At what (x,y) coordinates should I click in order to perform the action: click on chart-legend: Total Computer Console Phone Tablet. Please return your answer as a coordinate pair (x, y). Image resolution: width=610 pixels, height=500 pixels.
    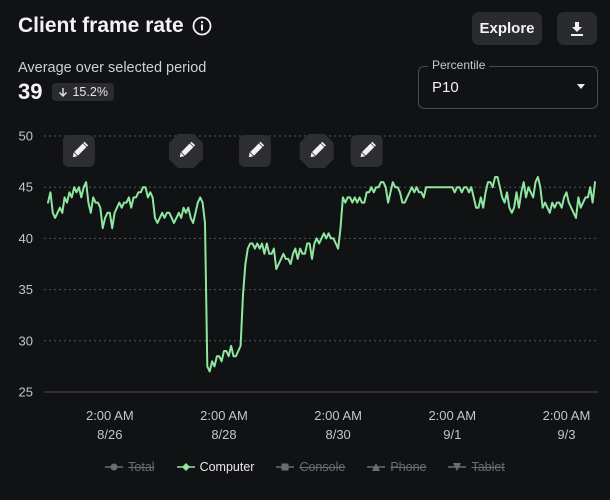
    Looking at the image, I should click on (305, 467).